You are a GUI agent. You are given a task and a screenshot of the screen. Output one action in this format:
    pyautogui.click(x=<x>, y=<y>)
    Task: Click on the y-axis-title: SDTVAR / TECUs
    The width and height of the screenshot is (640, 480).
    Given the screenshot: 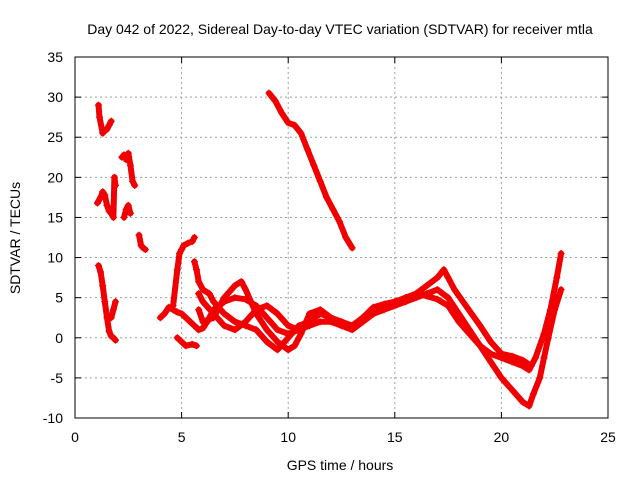 What is the action you would take?
    pyautogui.click(x=15, y=238)
    